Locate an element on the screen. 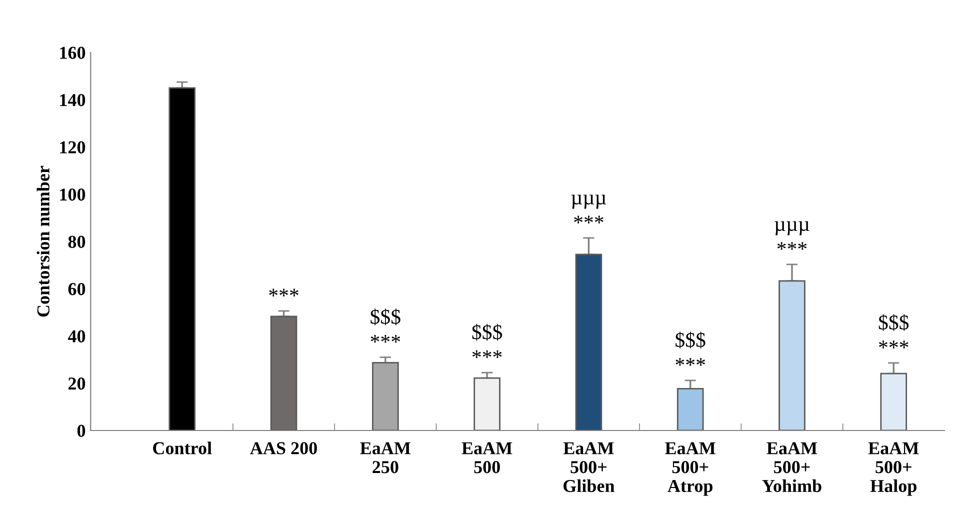  x-tick-label: AAS 200 is located at coordinates (283, 448).